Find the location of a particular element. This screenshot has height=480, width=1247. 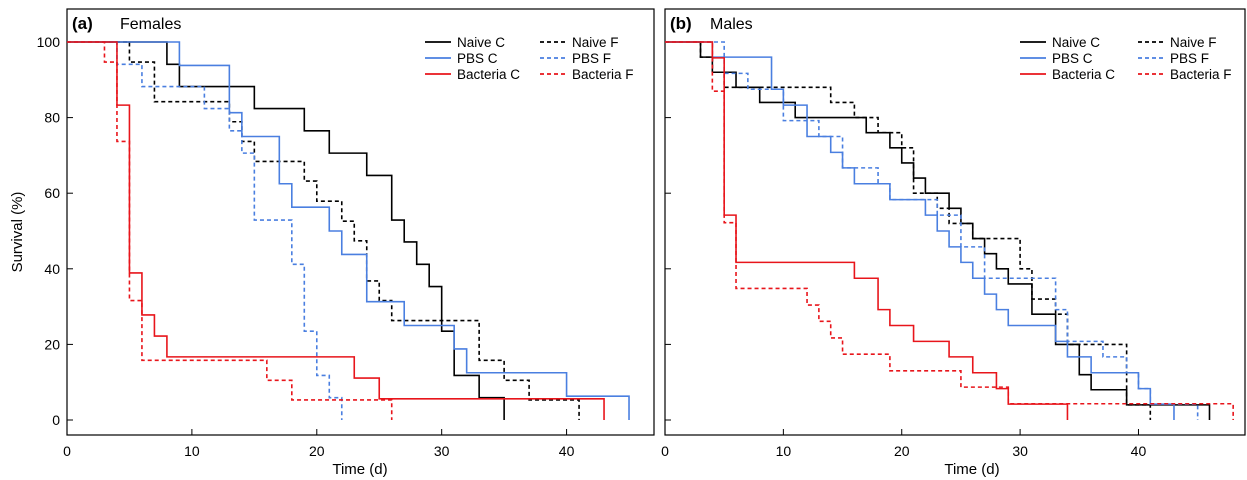

panel-b-xlabel: Time (d) is located at coordinates (971, 469).